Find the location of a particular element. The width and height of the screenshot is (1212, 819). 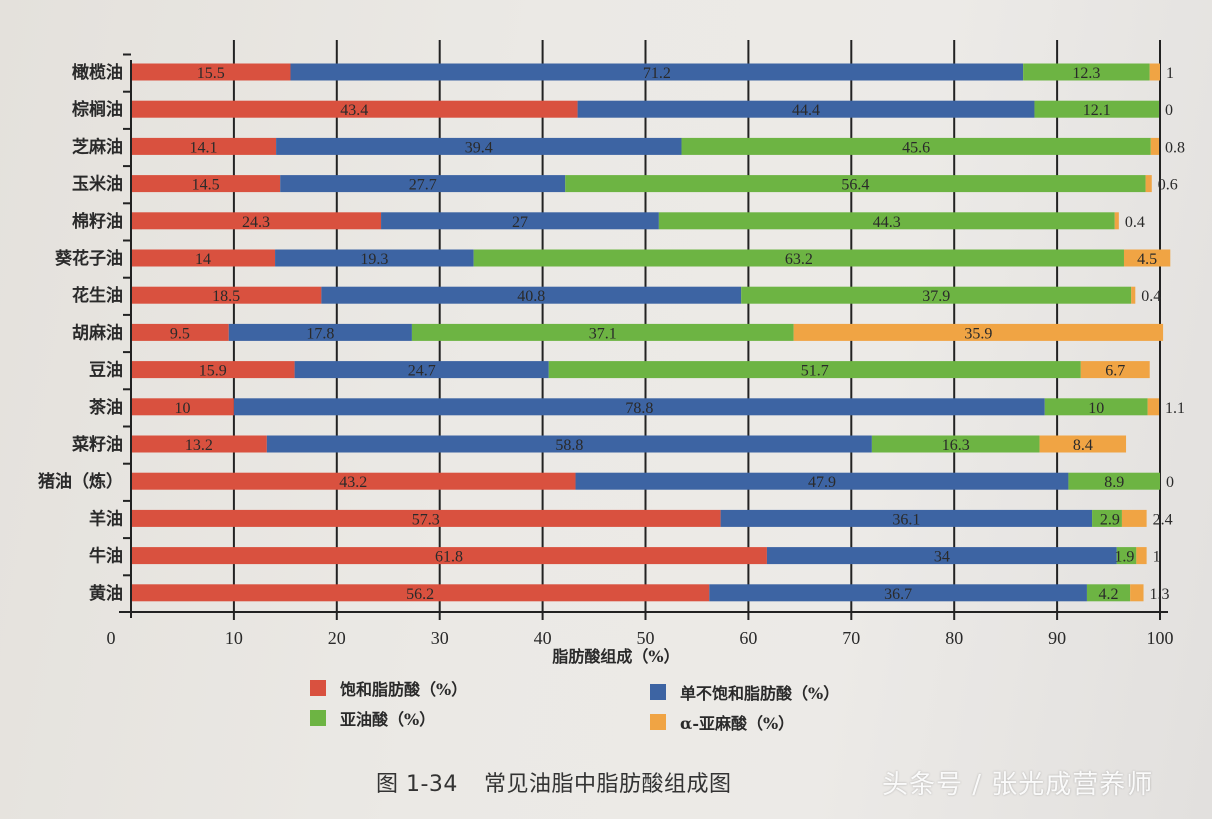

value-label: 2.9 is located at coordinates (1110, 519).